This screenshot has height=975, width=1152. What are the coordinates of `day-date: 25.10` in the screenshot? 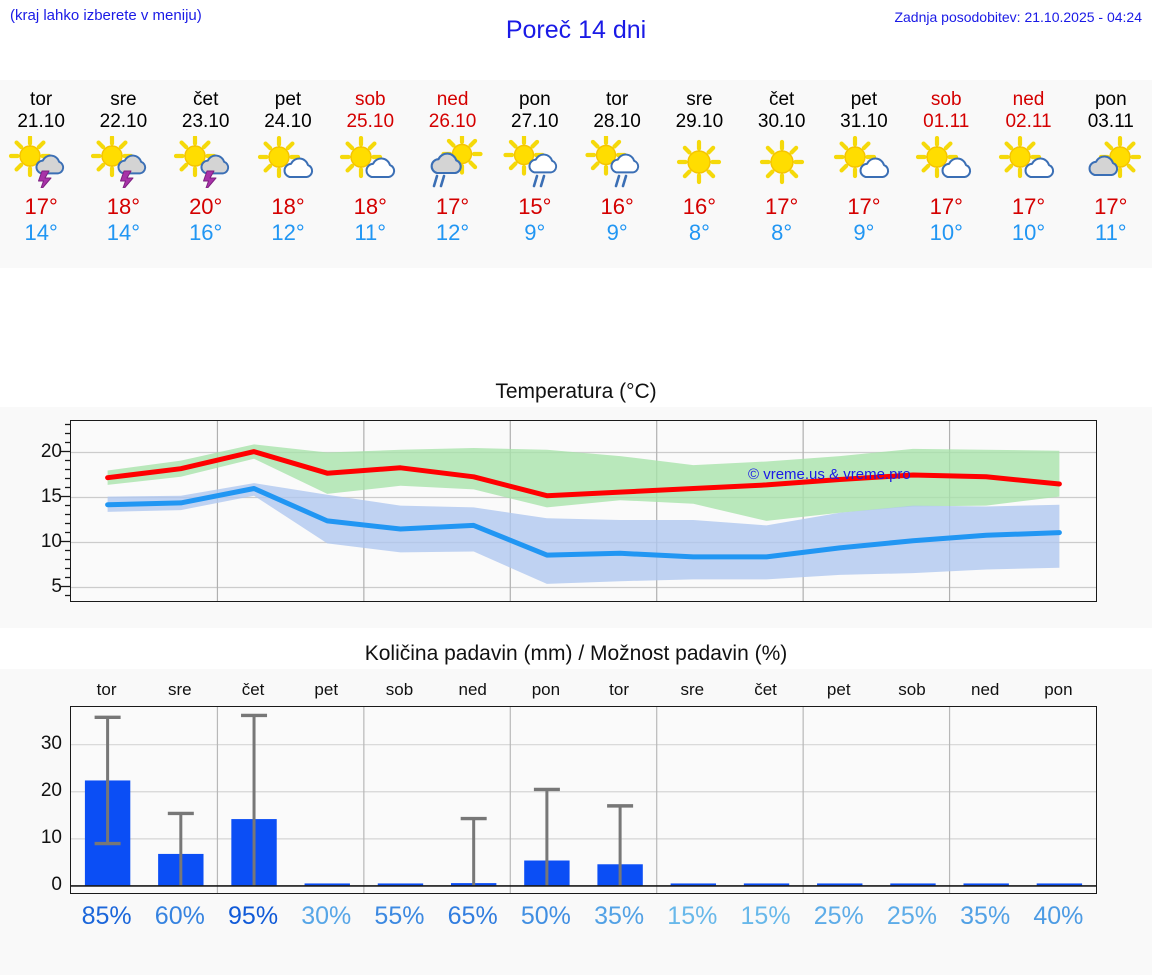 It's located at (370, 121).